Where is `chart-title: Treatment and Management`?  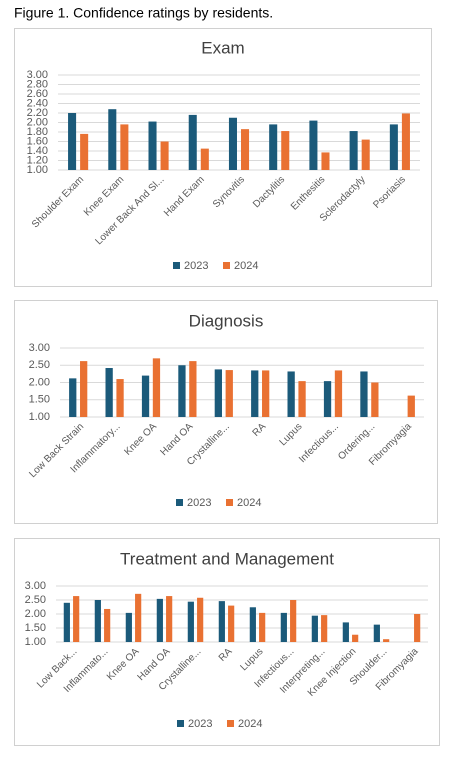 chart-title: Treatment and Management is located at coordinates (227, 558).